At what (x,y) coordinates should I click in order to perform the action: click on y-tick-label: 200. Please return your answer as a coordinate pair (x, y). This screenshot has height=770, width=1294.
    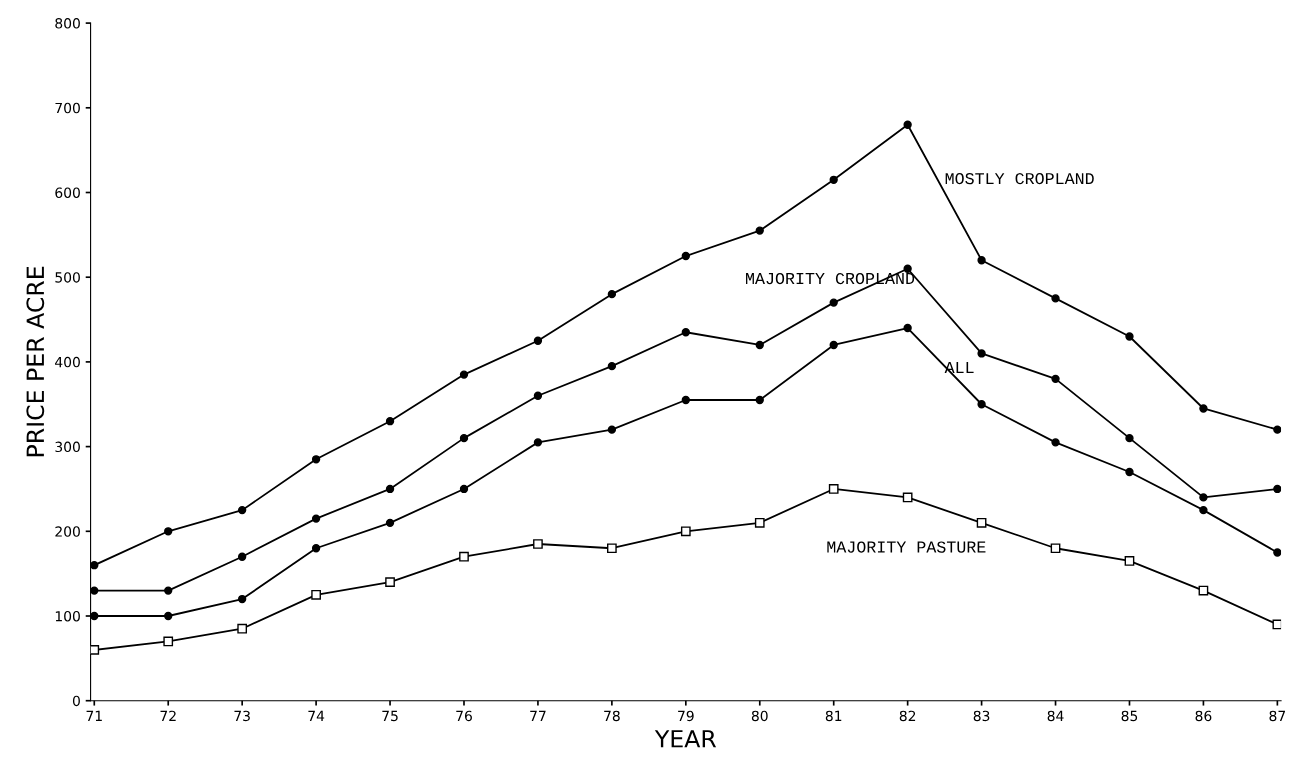
    Looking at the image, I should click on (67, 531).